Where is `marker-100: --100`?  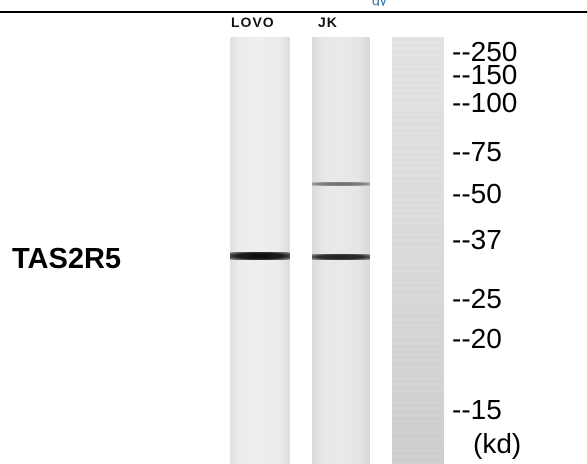
marker-100: --100 is located at coordinates (485, 102).